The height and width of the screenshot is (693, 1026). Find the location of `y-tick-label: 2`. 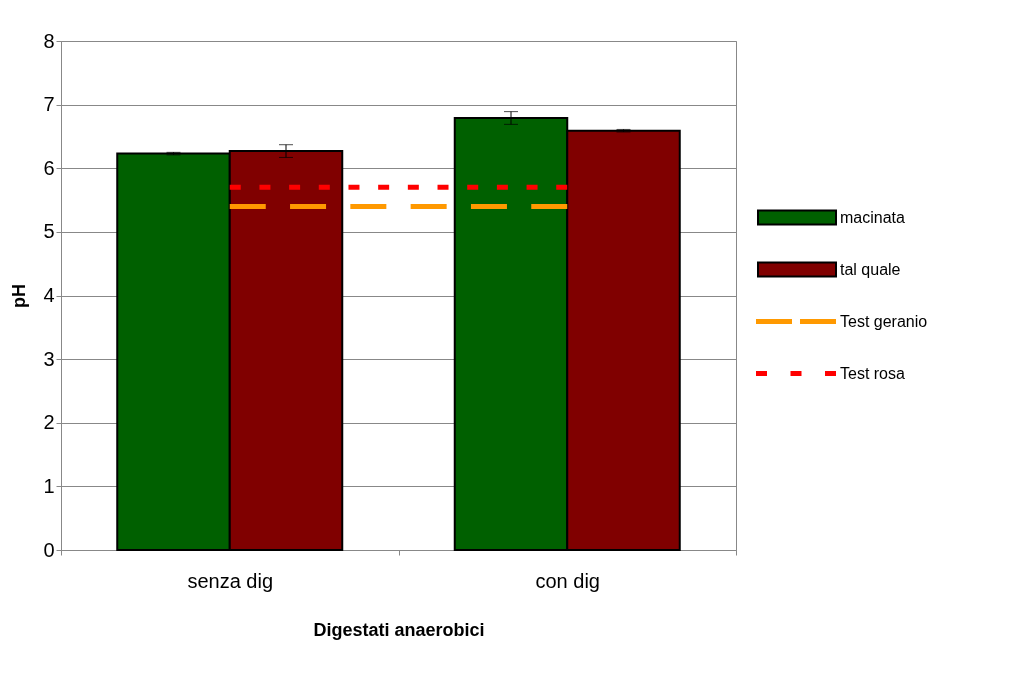

y-tick-label: 2 is located at coordinates (49, 422).